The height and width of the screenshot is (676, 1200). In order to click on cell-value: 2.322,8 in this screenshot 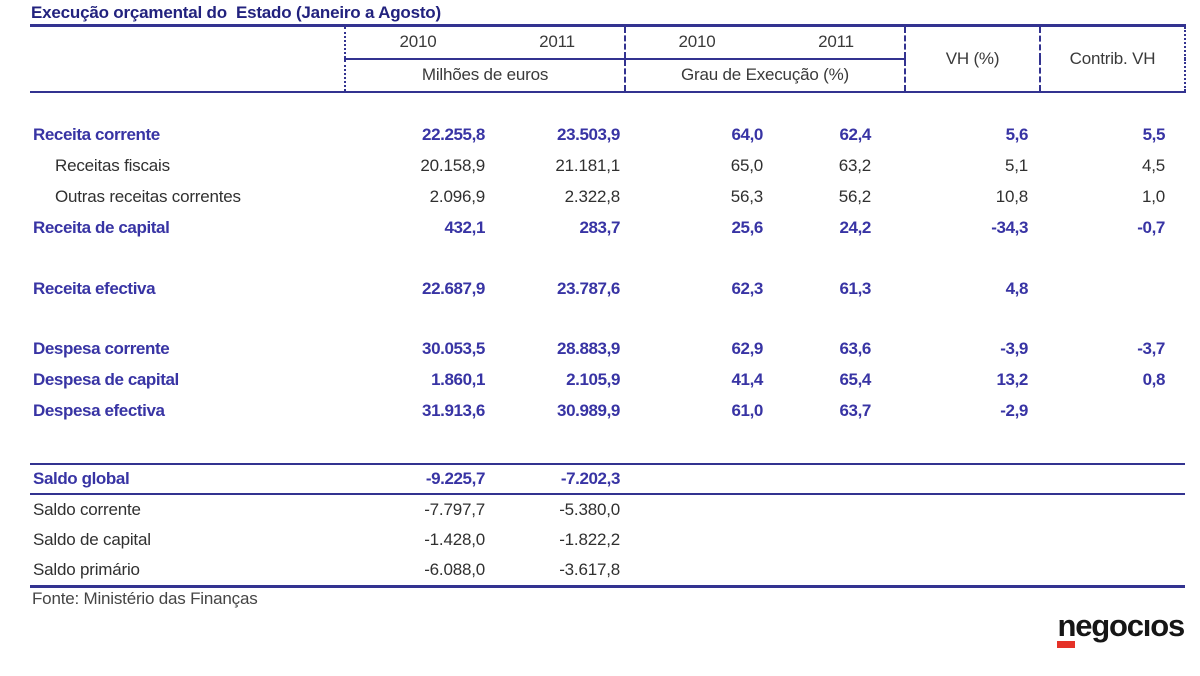, I will do `click(592, 196)`.